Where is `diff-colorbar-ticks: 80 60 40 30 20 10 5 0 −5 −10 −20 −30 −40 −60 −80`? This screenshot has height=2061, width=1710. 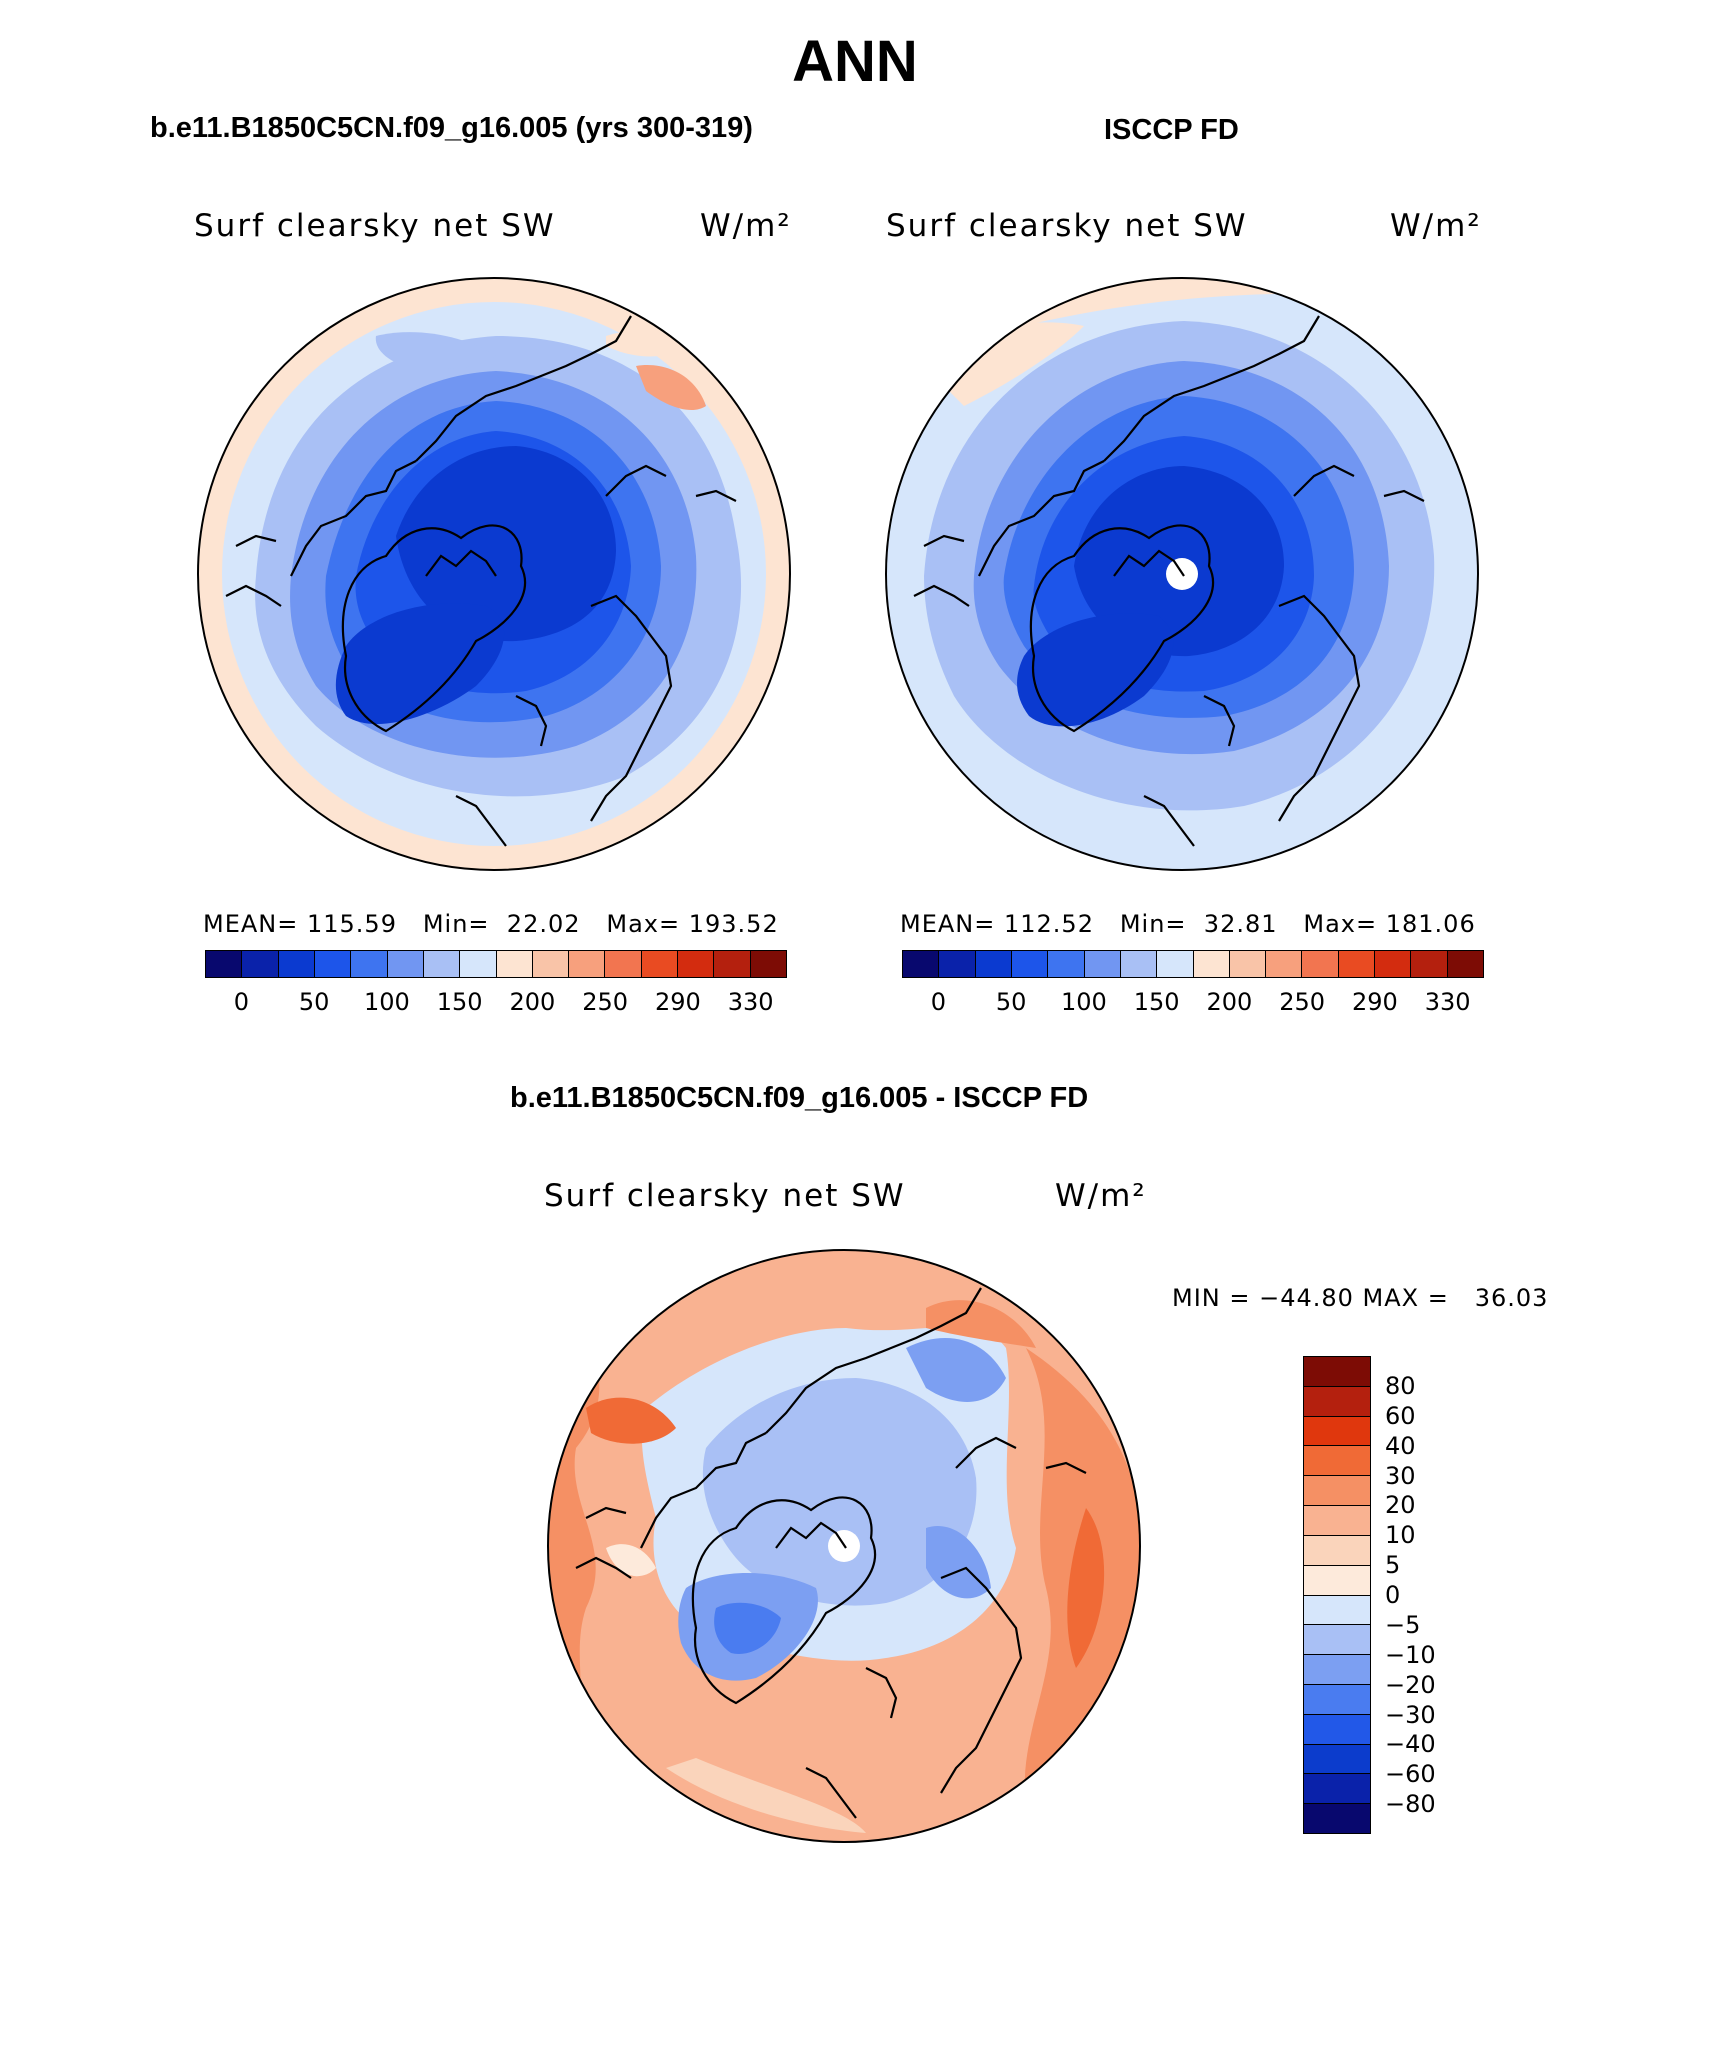
diff-colorbar-ticks: 80 60 40 30 20 10 5 0 −5 −10 −20 −30 −40 −60 −80 is located at coordinates (1430, 1595).